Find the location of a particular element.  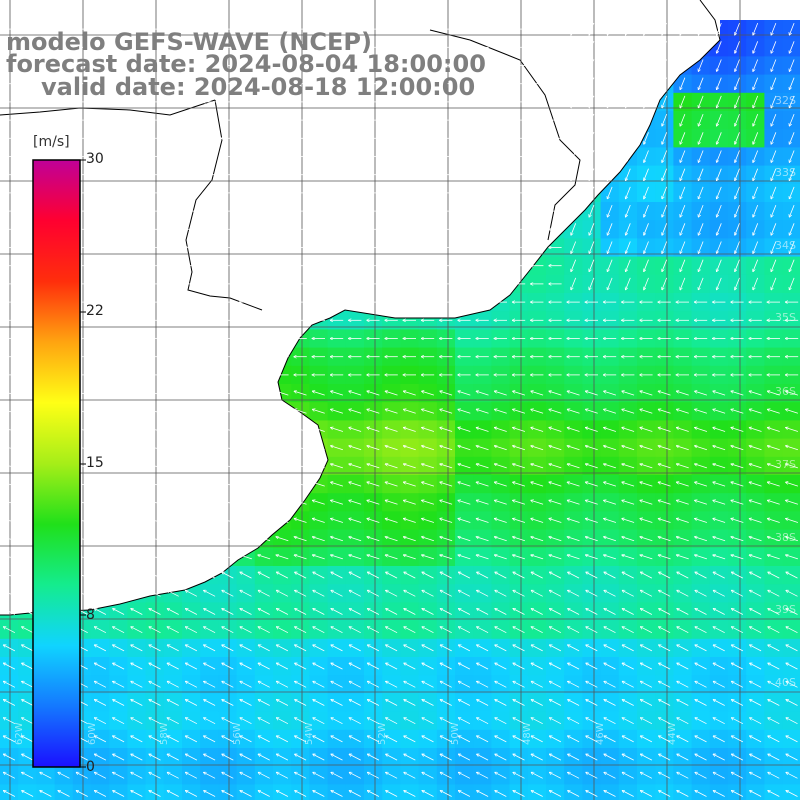

lon-label: 58W is located at coordinates (164, 733).